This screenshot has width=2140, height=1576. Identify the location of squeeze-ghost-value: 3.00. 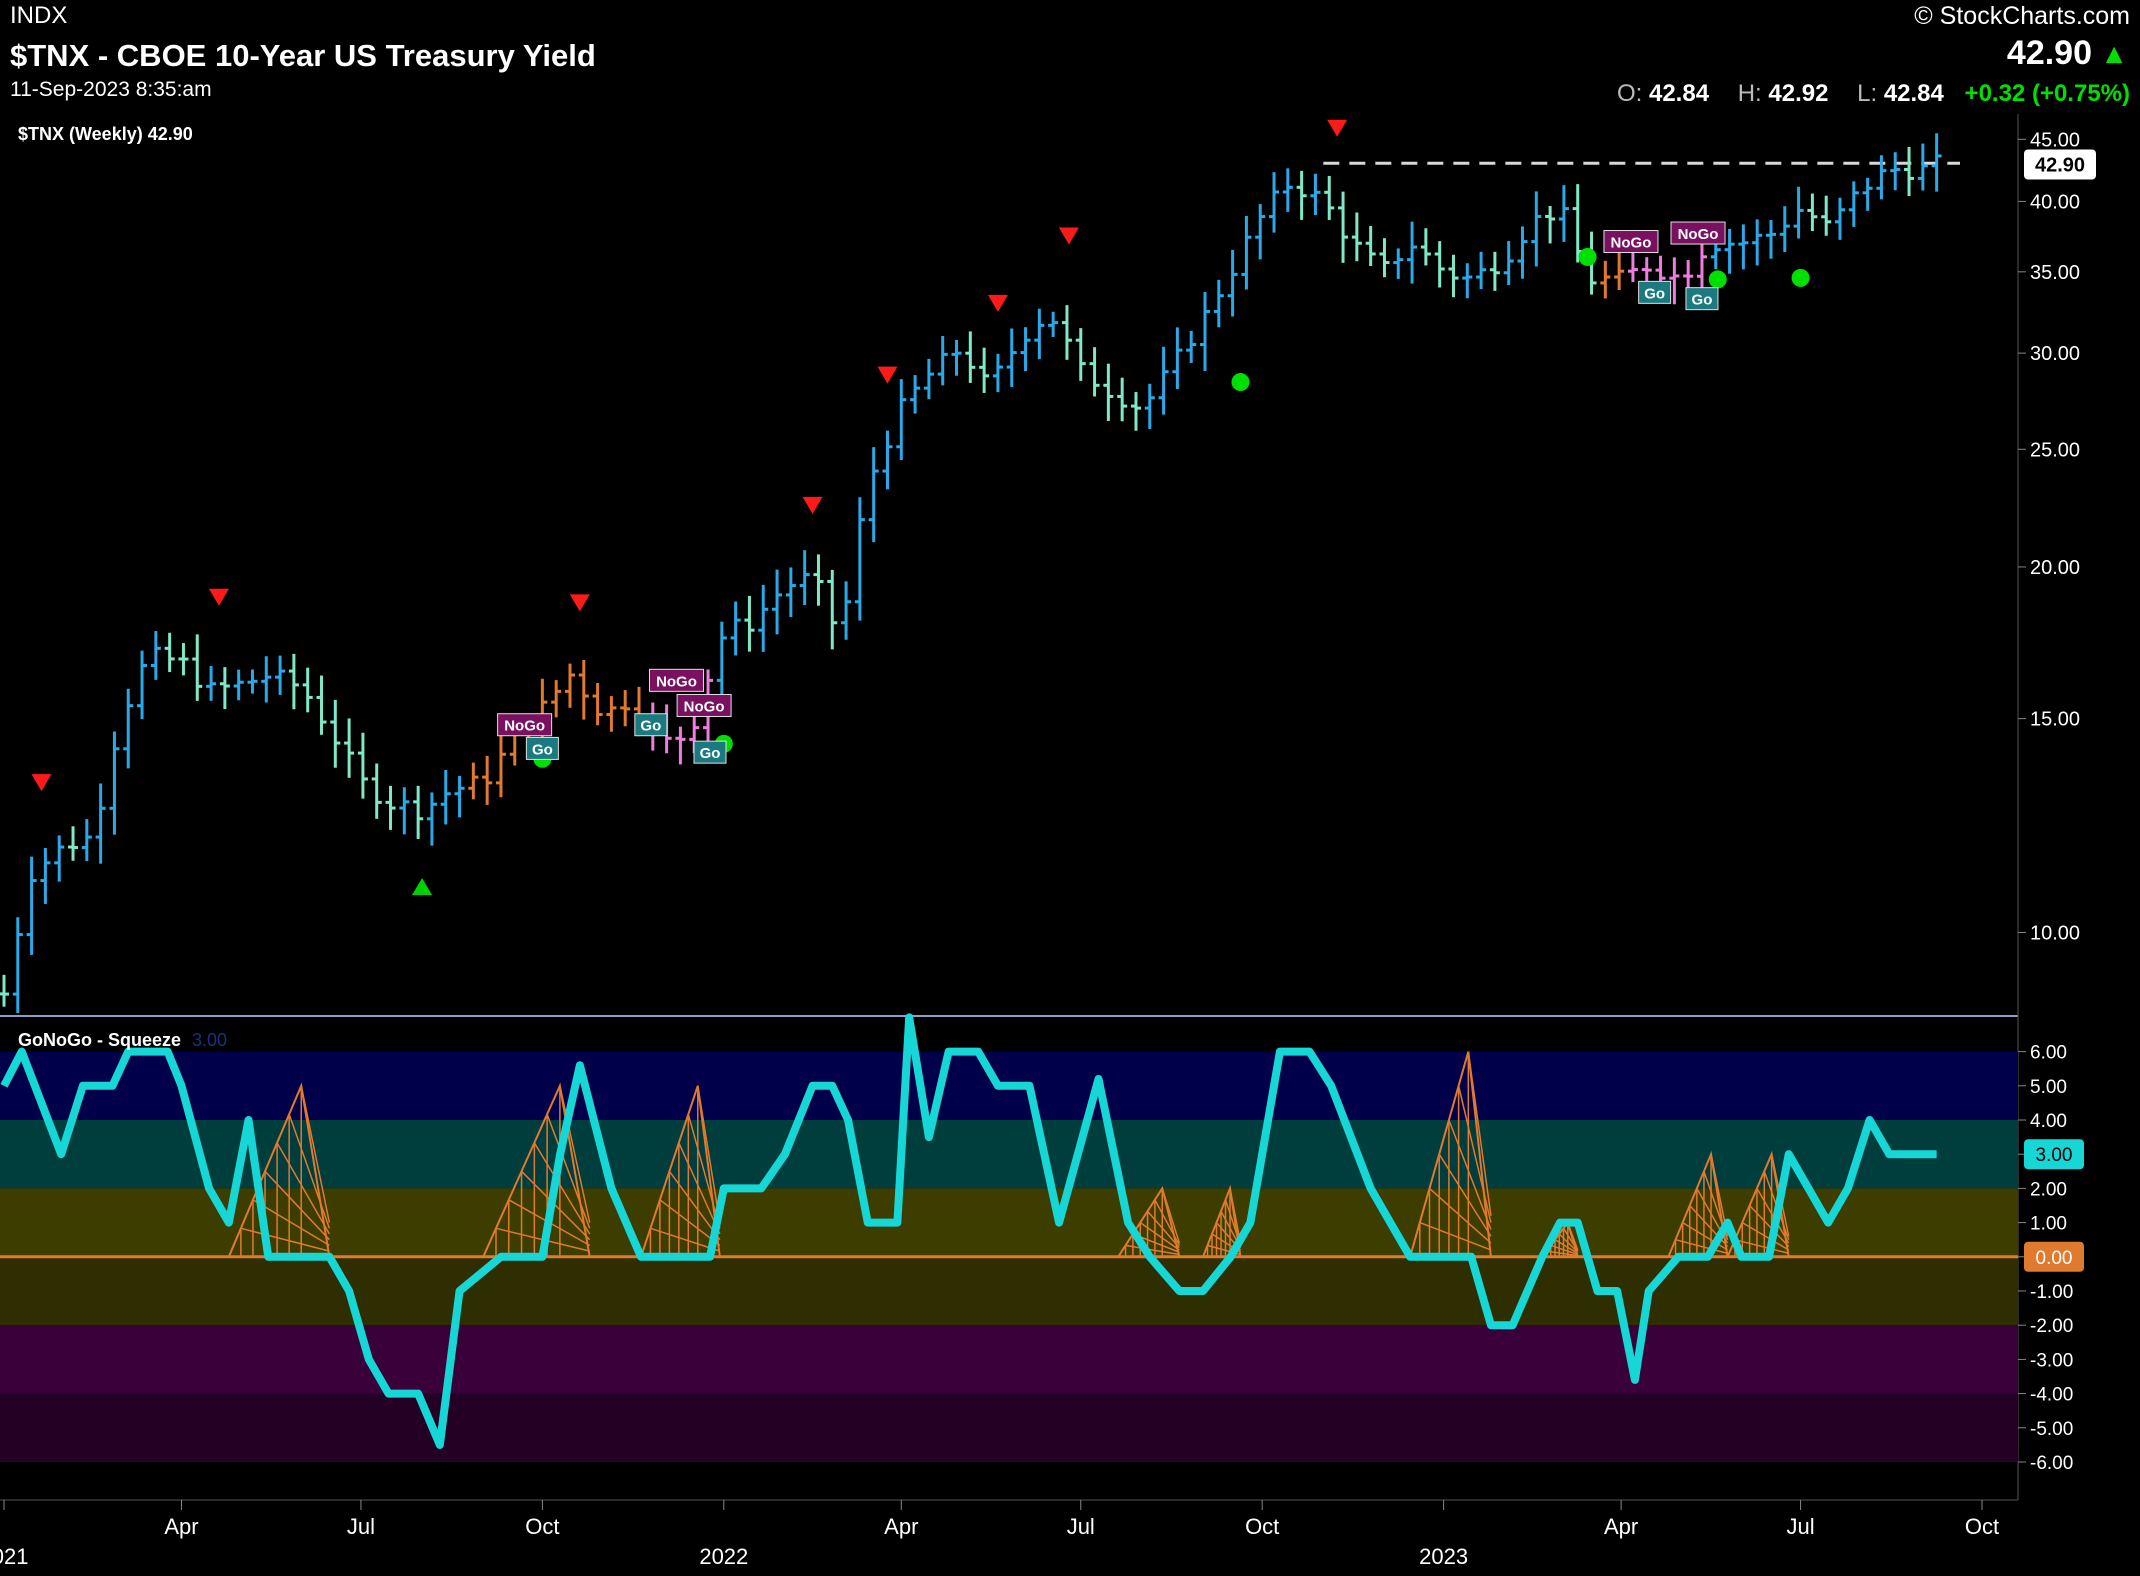
(210, 1040).